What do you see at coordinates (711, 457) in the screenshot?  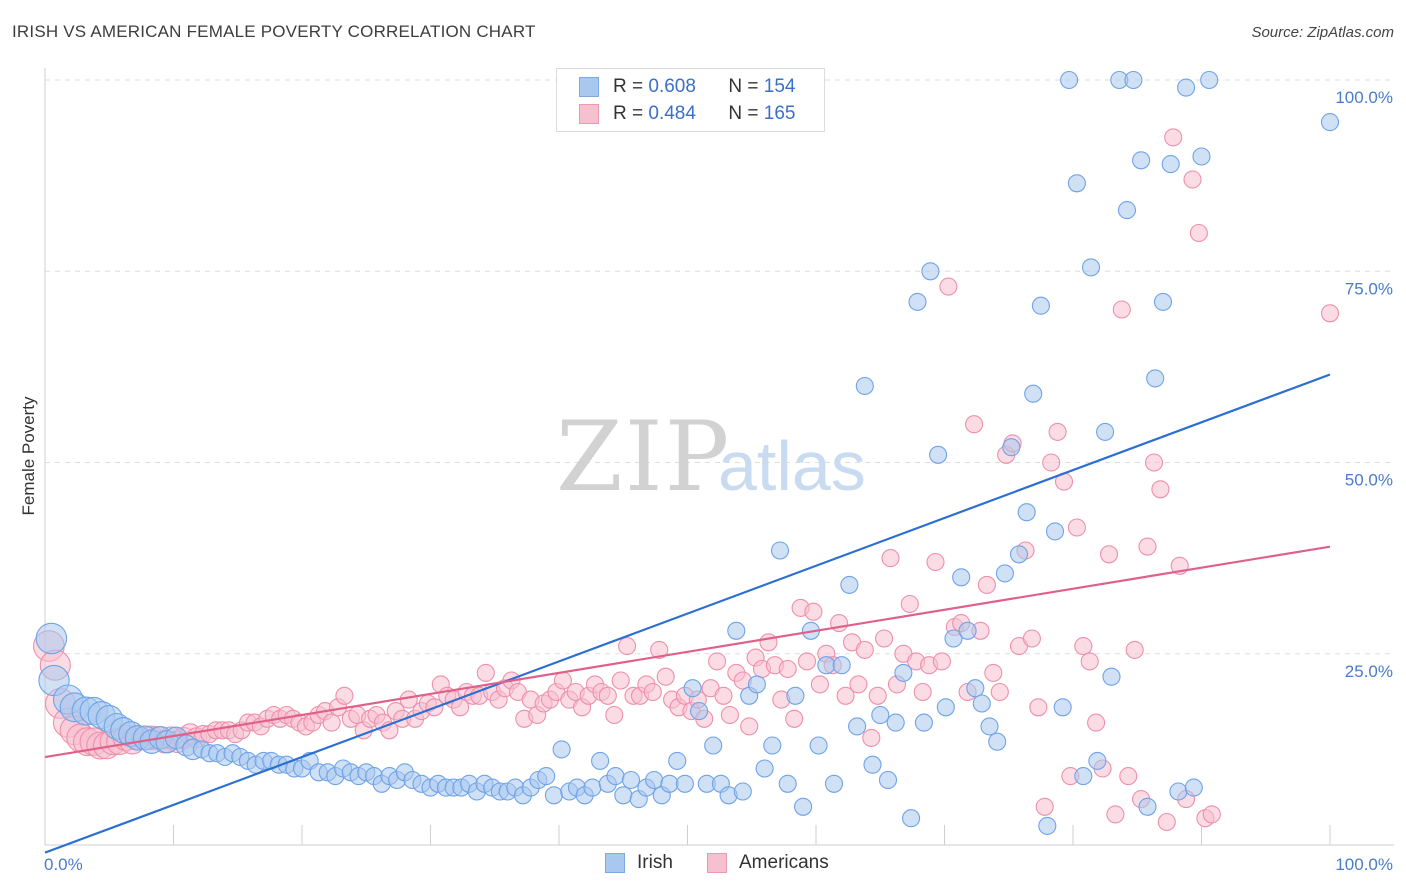 I see `watermark: ZIP atlas` at bounding box center [711, 457].